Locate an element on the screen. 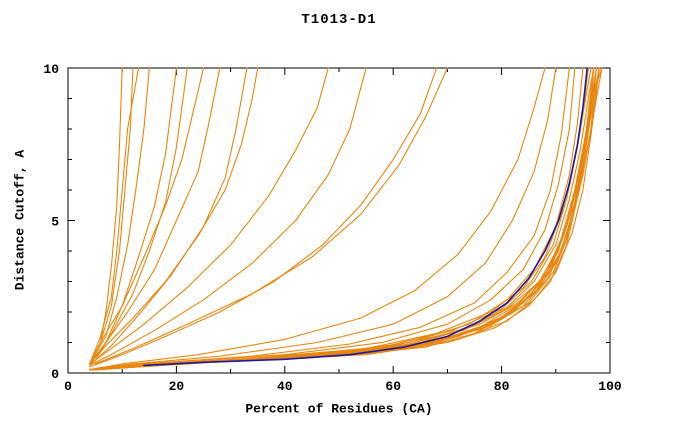  x-tick-label: 40 is located at coordinates (285, 386).